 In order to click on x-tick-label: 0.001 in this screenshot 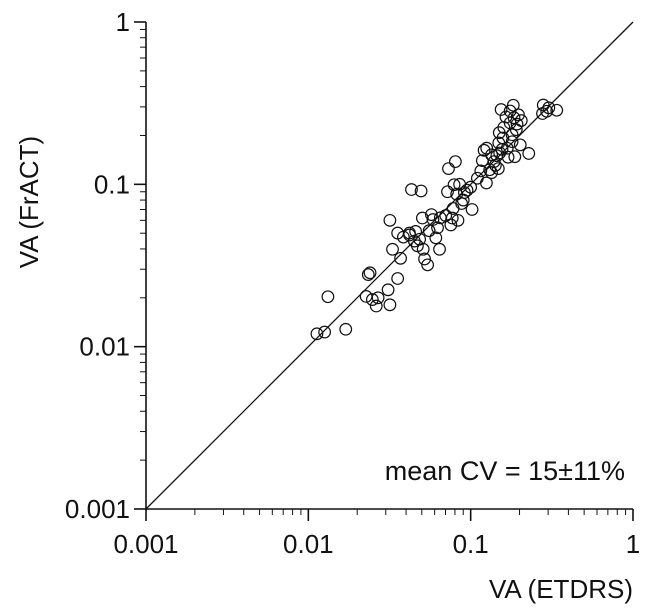, I will do `click(145, 544)`.